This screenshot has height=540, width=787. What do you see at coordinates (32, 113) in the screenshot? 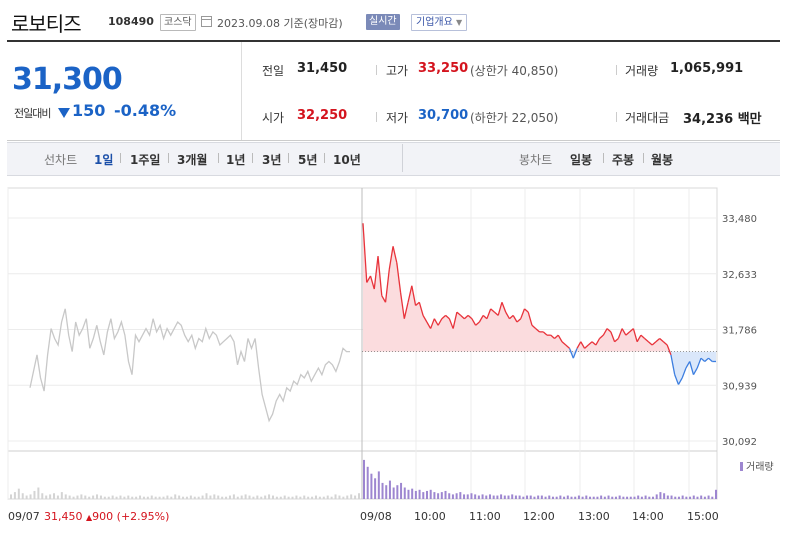
I see `change-label: 전일대비` at bounding box center [32, 113].